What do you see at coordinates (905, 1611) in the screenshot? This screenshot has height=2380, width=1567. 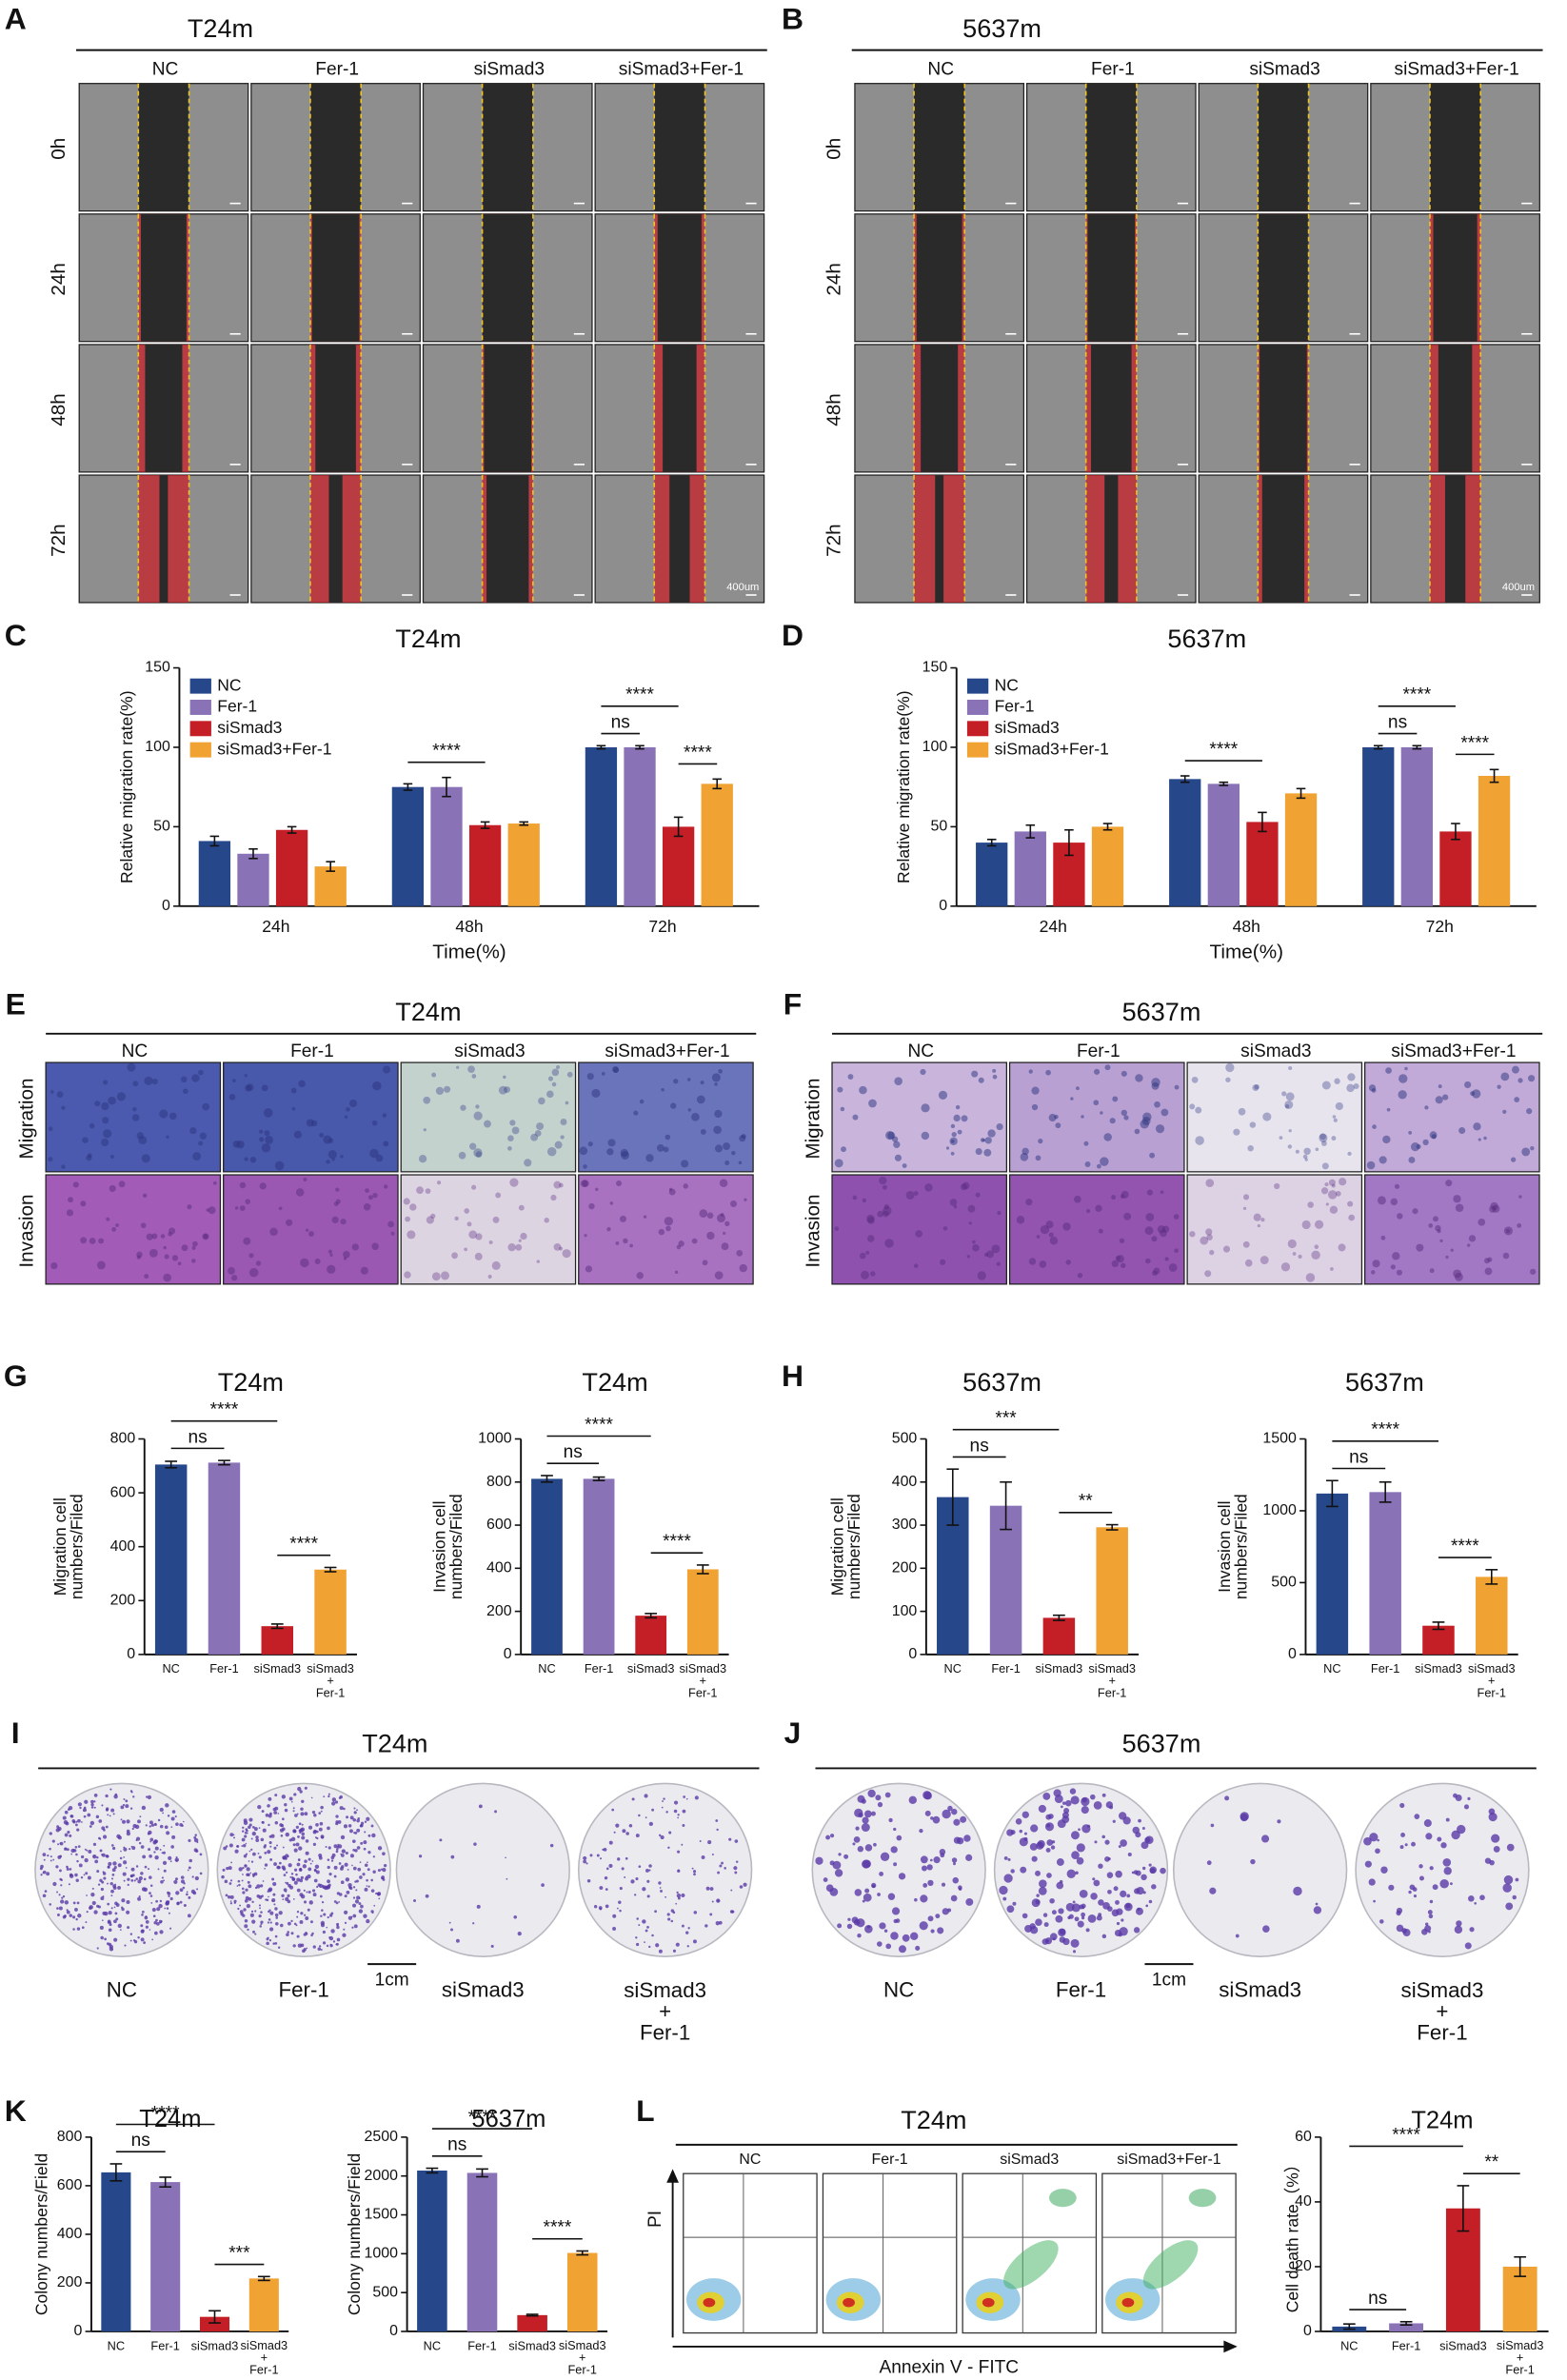 I see `y-tick-label: 100` at bounding box center [905, 1611].